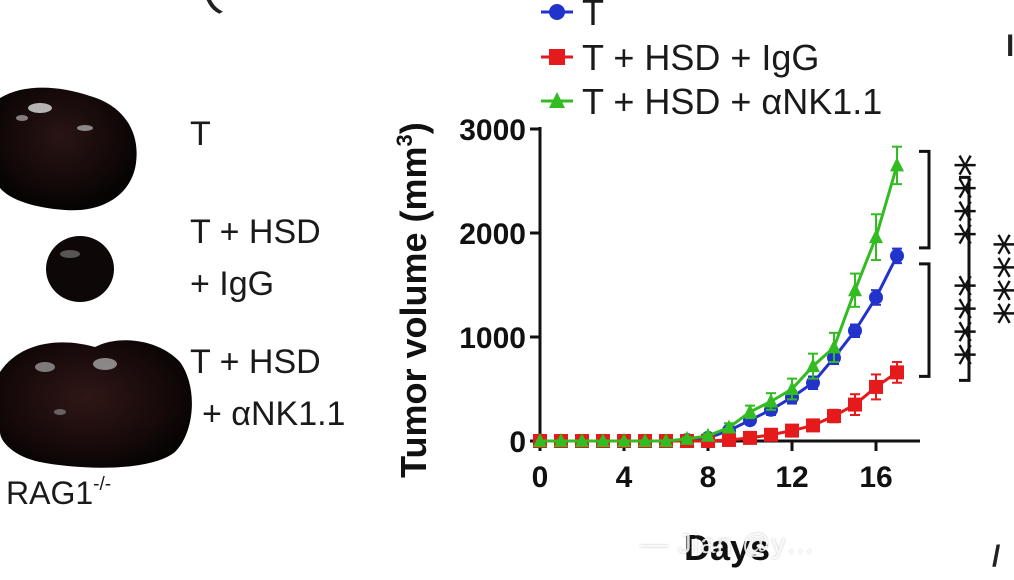 The image size is (1014, 580). What do you see at coordinates (875, 477) in the screenshot?
I see `x-tick-label: 16` at bounding box center [875, 477].